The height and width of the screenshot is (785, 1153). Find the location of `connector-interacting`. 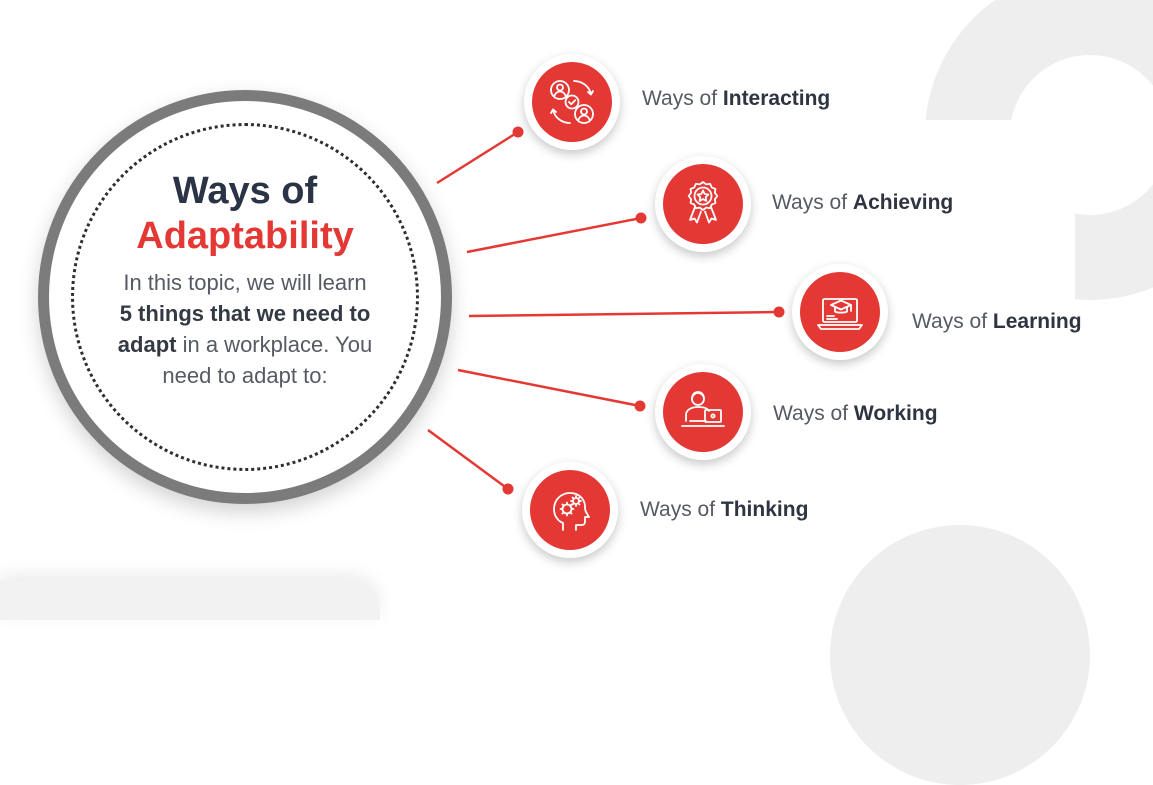

connector-interacting is located at coordinates (477, 157).